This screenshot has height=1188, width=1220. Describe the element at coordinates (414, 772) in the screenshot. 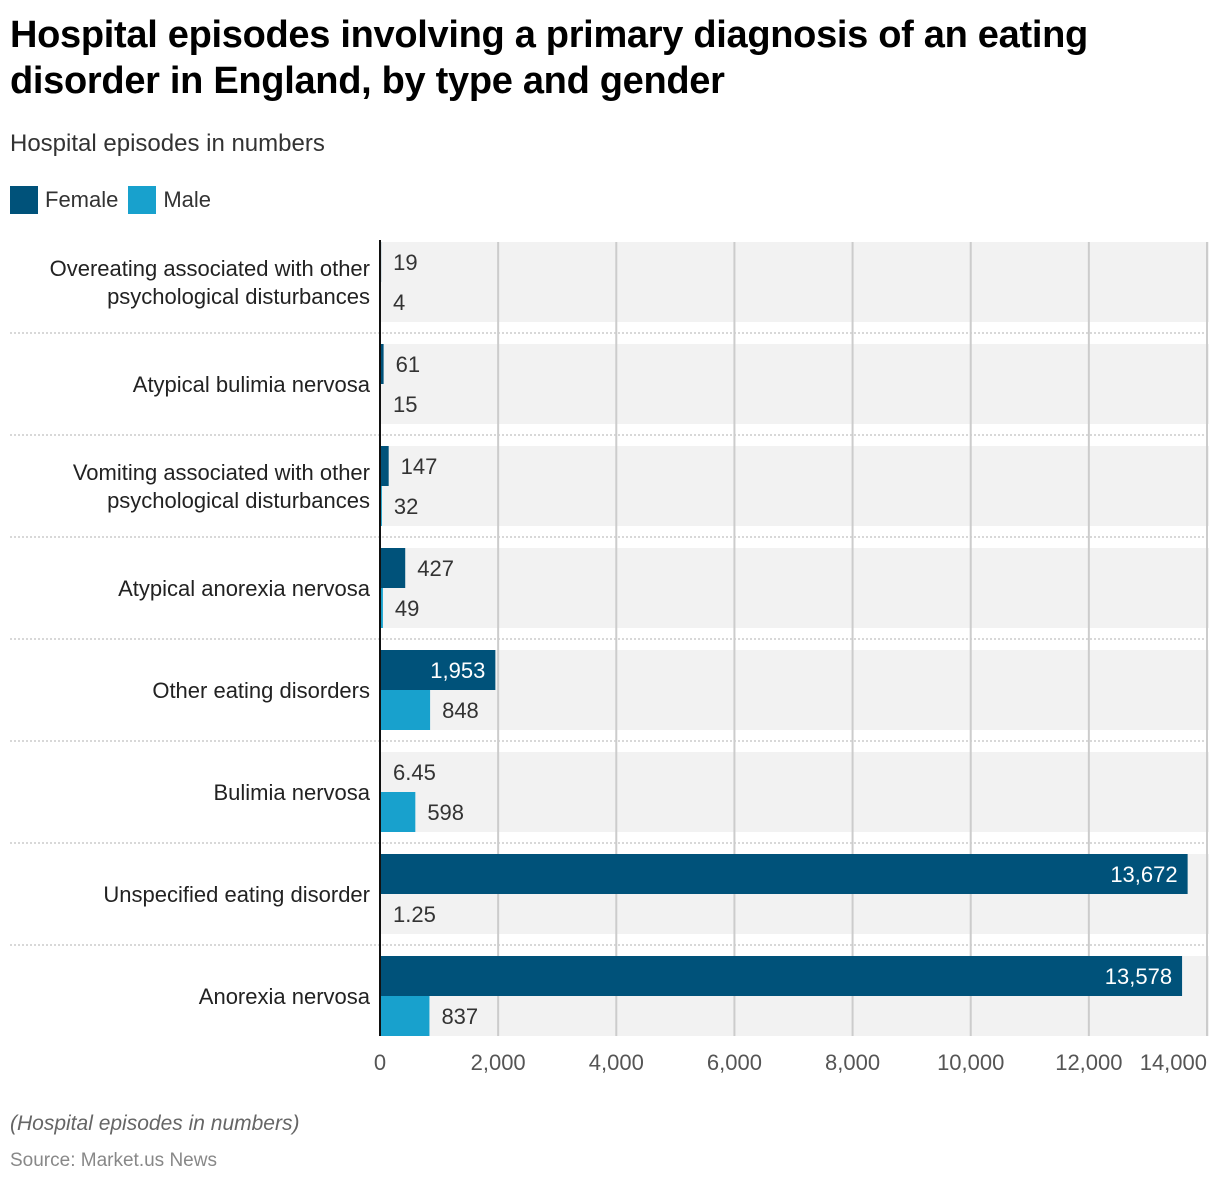

I see `data-label: 6.45` at that location.